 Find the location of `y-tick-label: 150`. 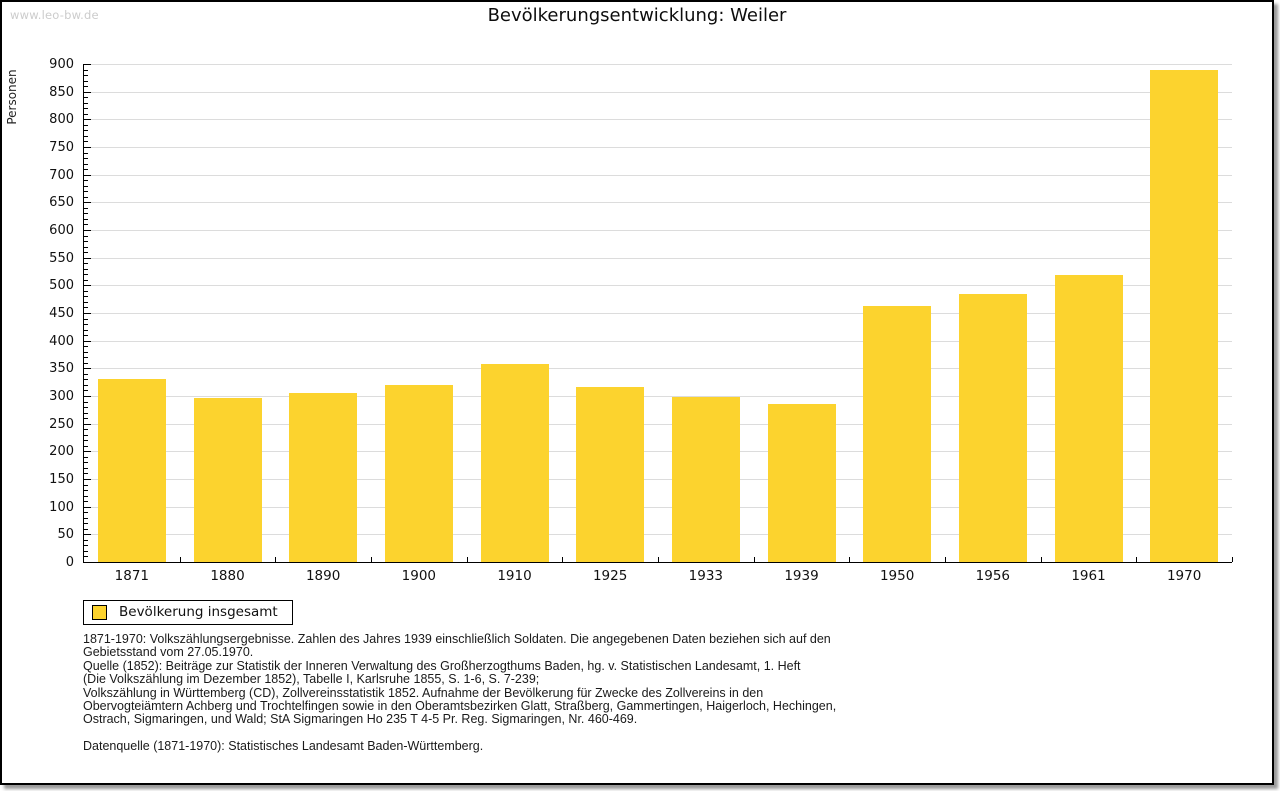

y-tick-label: 150 is located at coordinates (61, 479).